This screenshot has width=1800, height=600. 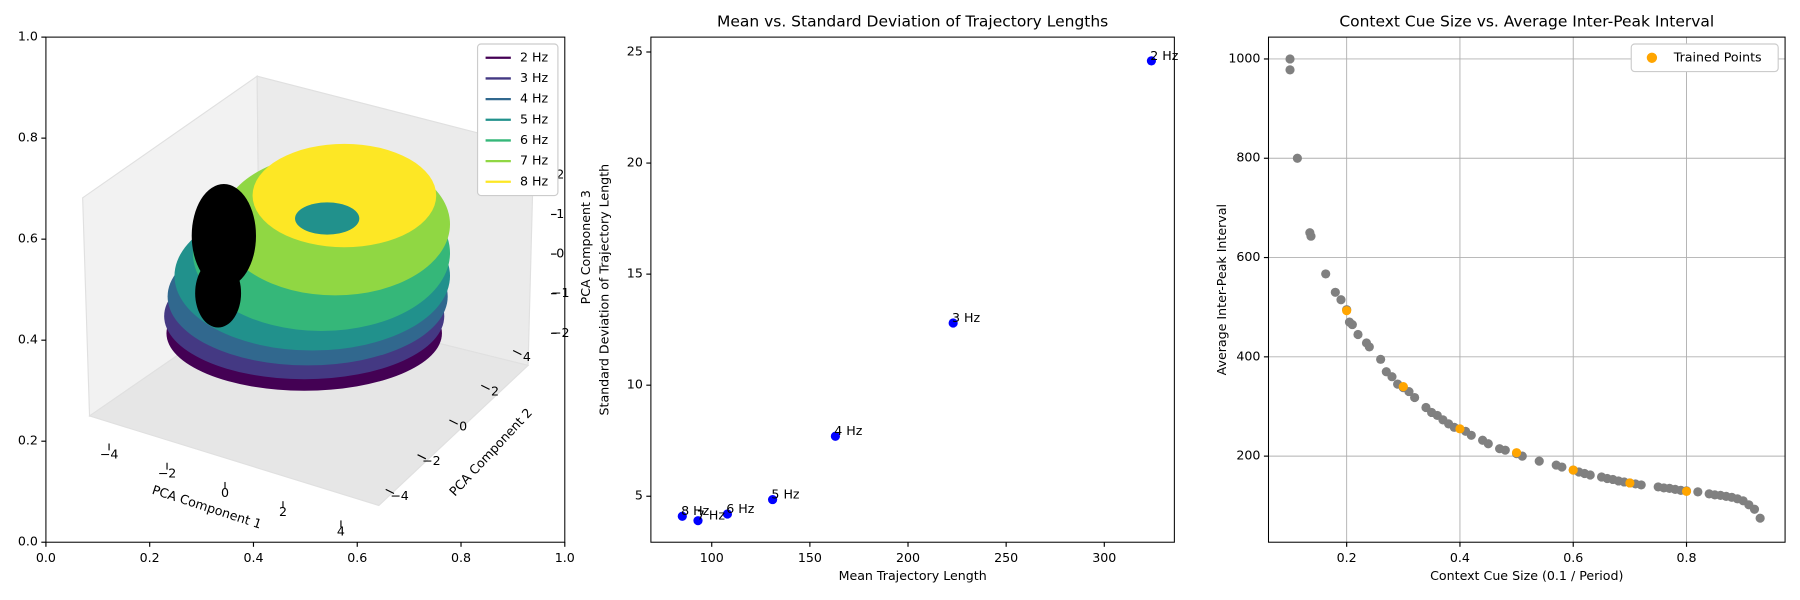 What do you see at coordinates (28, 36) in the screenshot?
I see `y-tick-label: 1.0` at bounding box center [28, 36].